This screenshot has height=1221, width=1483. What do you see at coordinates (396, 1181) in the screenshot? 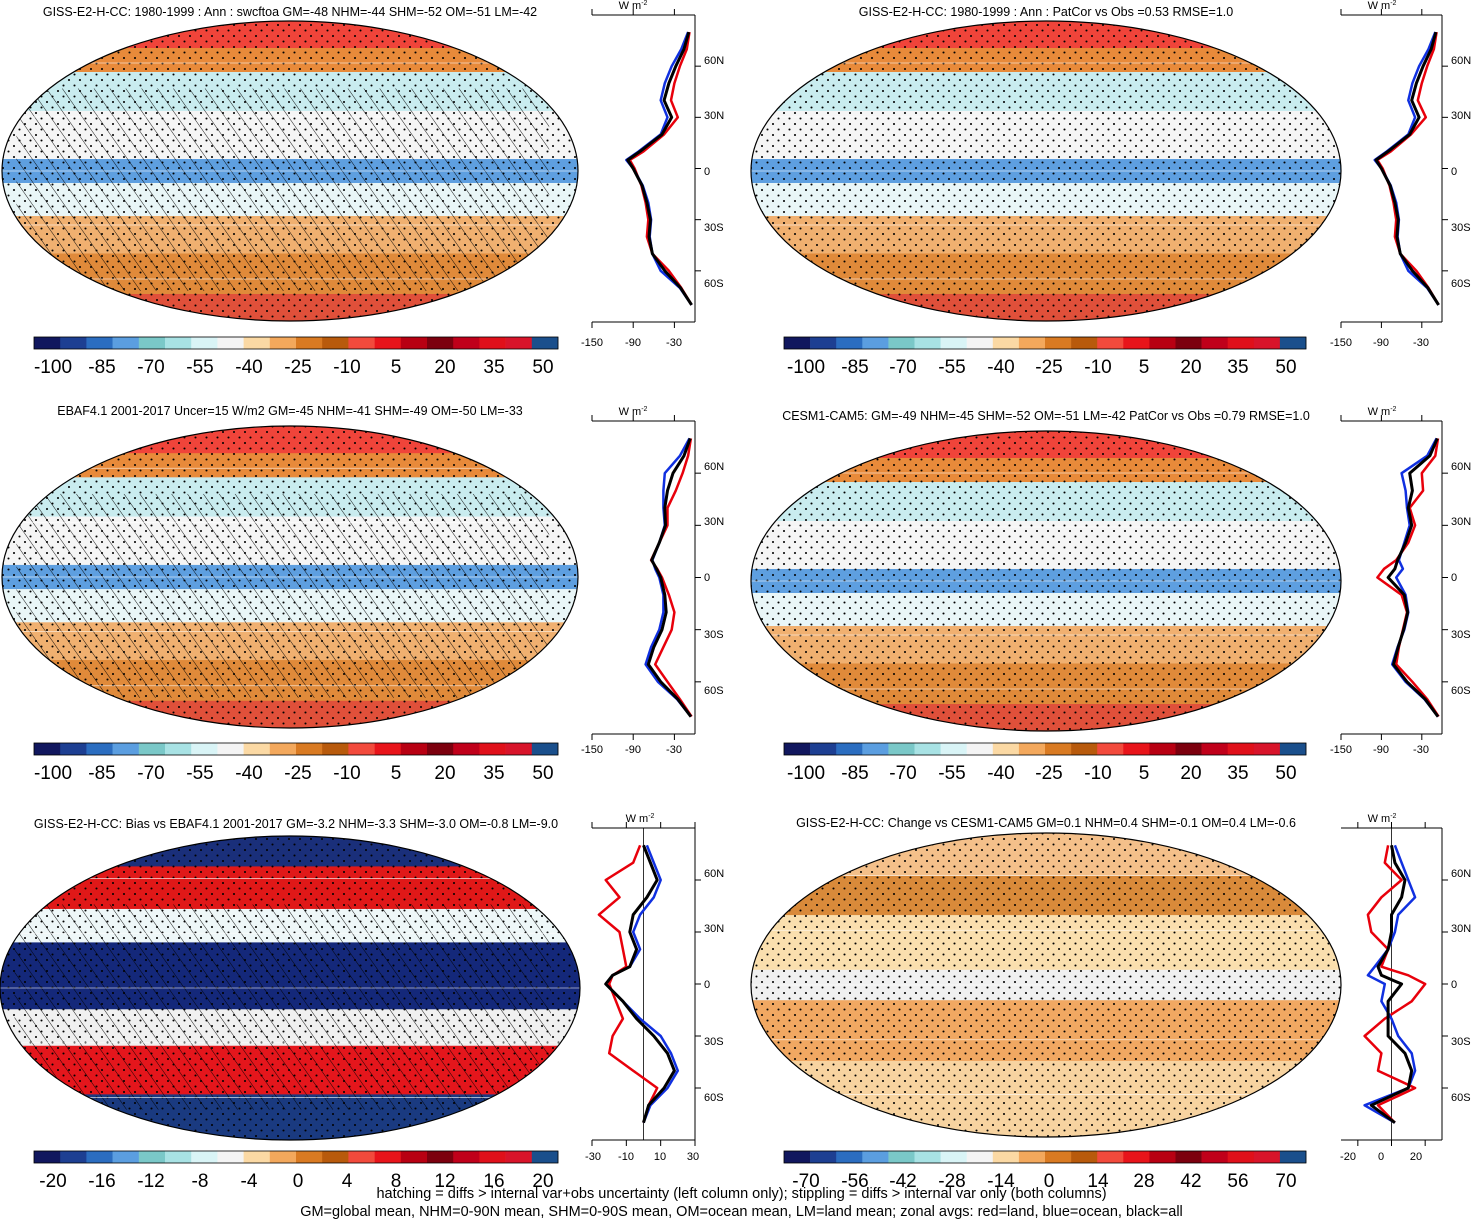
I see `colorbar-label: 8` at bounding box center [396, 1181].